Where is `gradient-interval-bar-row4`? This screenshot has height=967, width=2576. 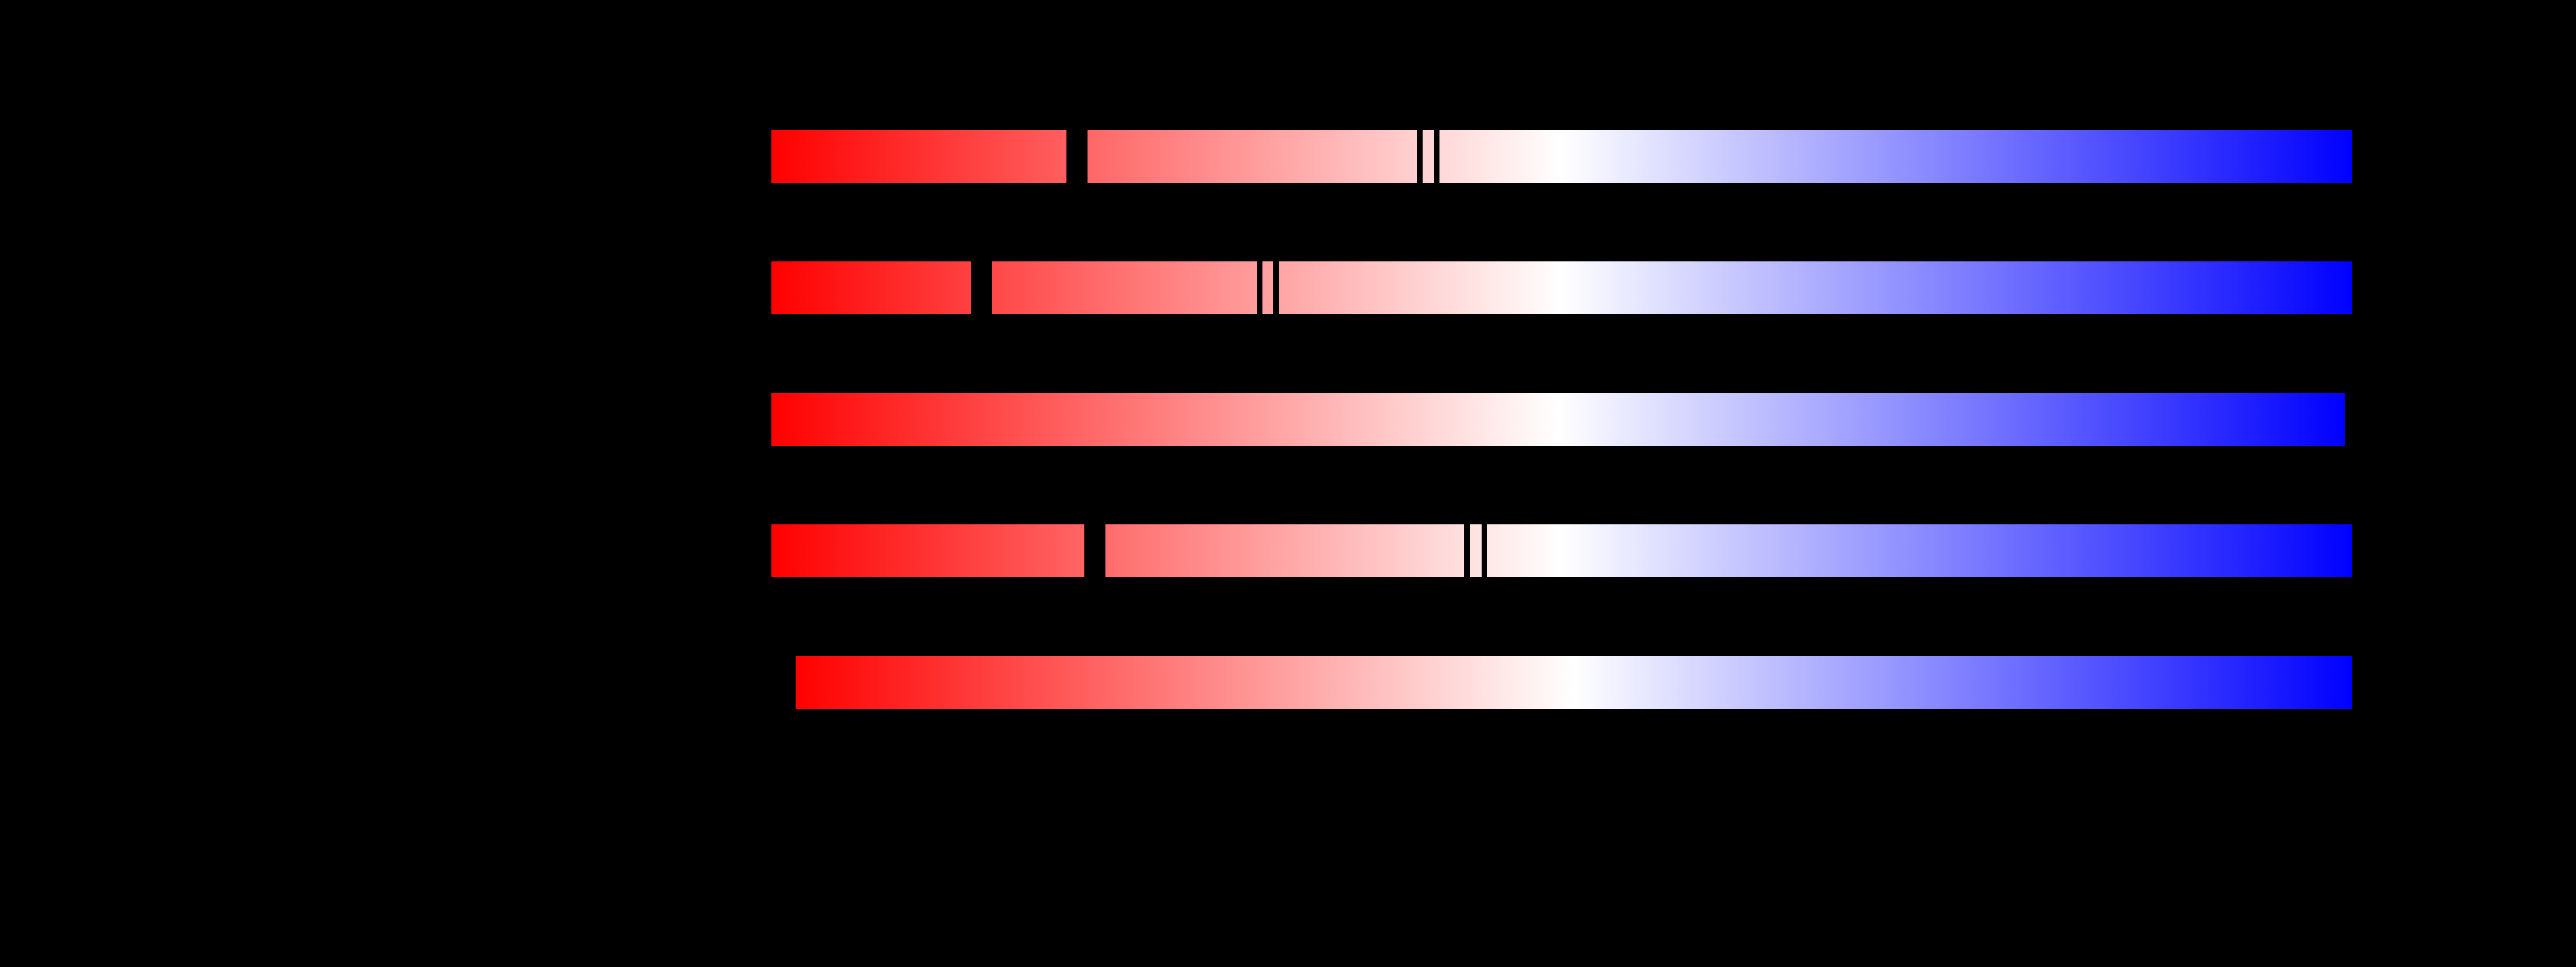
gradient-interval-bar-row4 is located at coordinates (1562, 551).